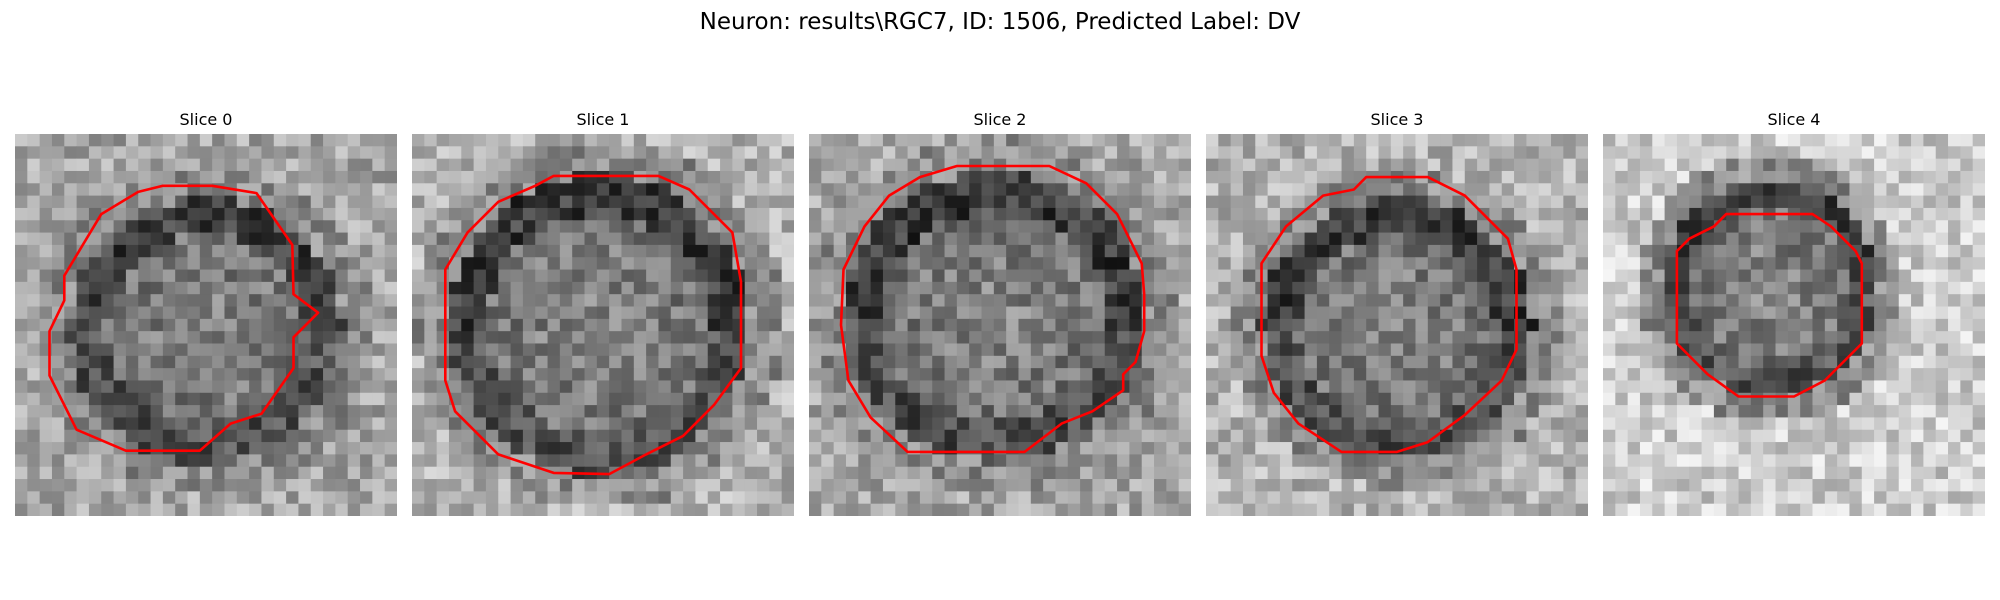  Describe the element at coordinates (1794, 119) in the screenshot. I see `slice-title-4: Slice 4` at that location.